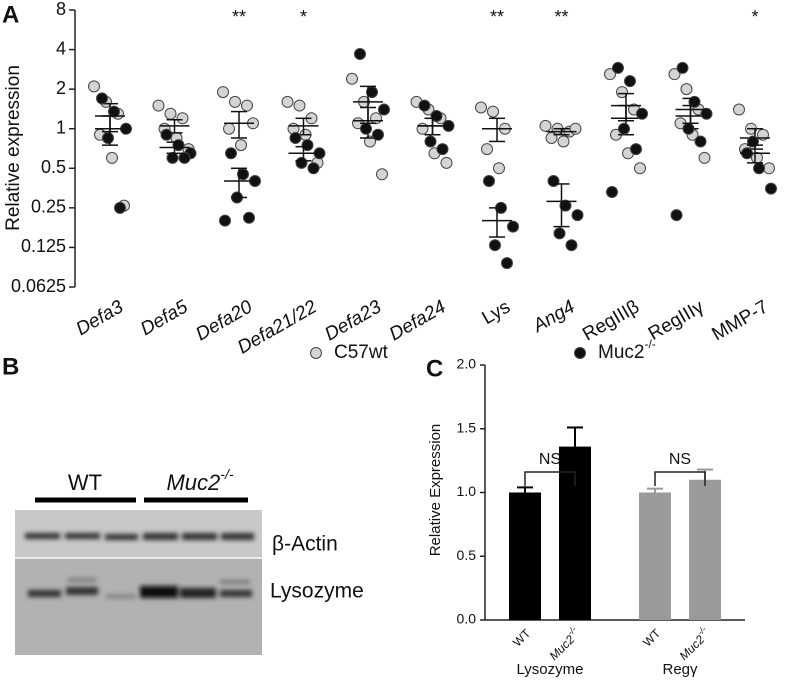 The width and height of the screenshot is (800, 690). I want to click on y-tick-label: 0.0625, so click(38, 286).